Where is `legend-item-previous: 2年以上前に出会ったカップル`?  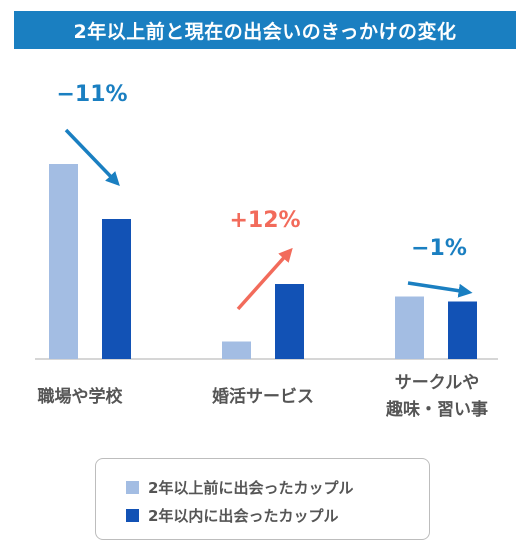 legend-item-previous: 2年以上前に出会ったカップル is located at coordinates (239, 487).